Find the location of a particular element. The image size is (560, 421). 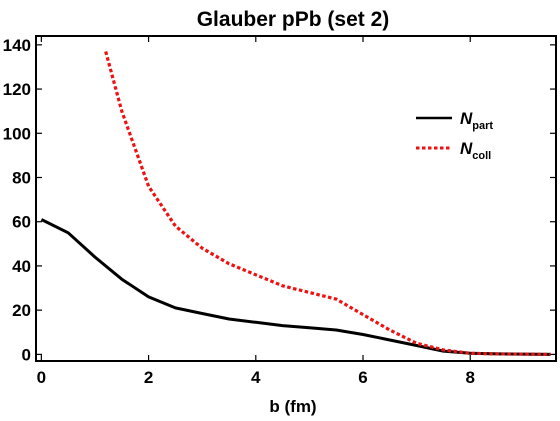

x-tick-label: 4 is located at coordinates (256, 377).